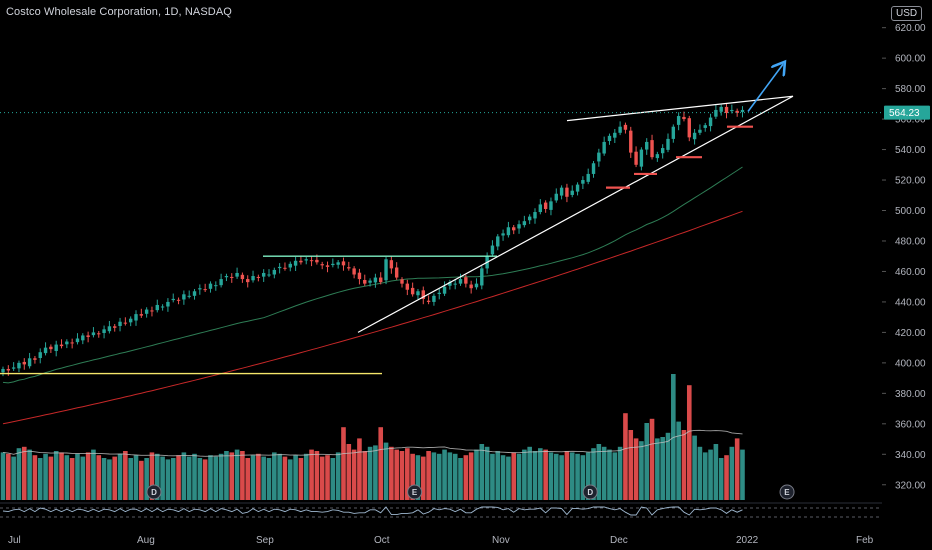  What do you see at coordinates (265, 540) in the screenshot?
I see `x-tick-label: Sep` at bounding box center [265, 540].